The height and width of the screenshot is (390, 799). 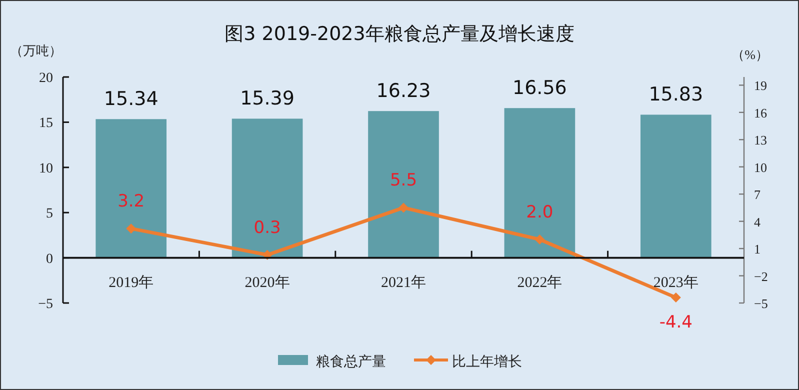 What do you see at coordinates (539, 282) in the screenshot?
I see `x-tick-label: 2022年` at bounding box center [539, 282].